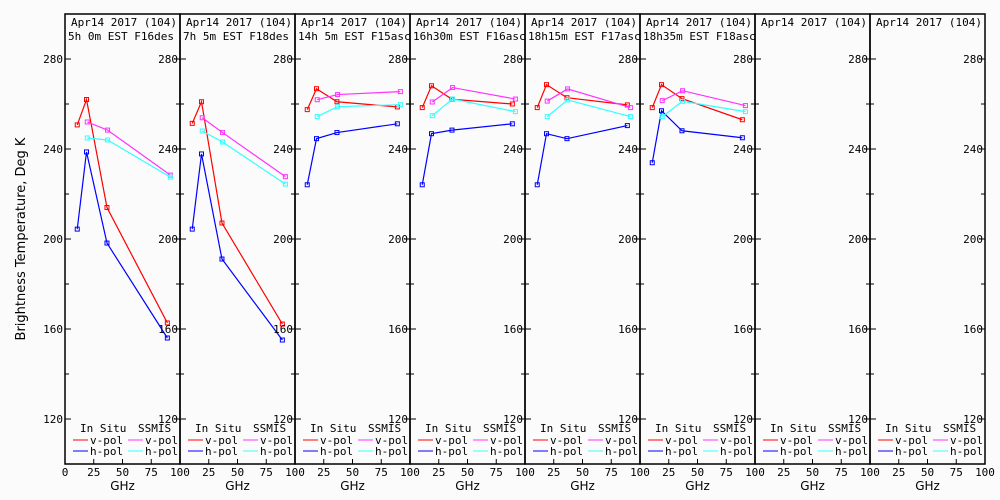  Describe the element at coordinates (973, 239) in the screenshot. I see `y-tick-label: 200` at that location.